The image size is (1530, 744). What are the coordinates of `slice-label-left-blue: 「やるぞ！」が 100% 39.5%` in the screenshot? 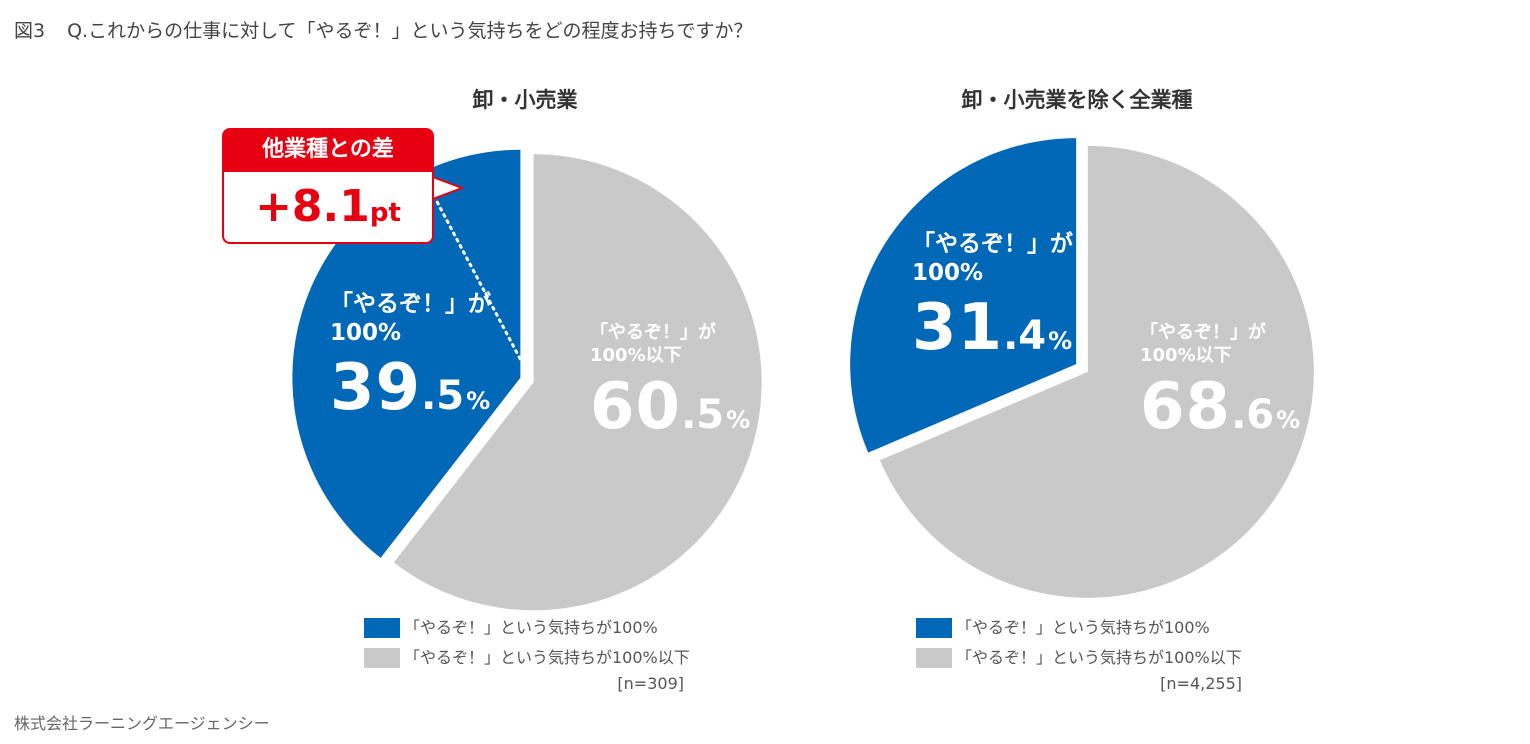 It's located at (410, 358).